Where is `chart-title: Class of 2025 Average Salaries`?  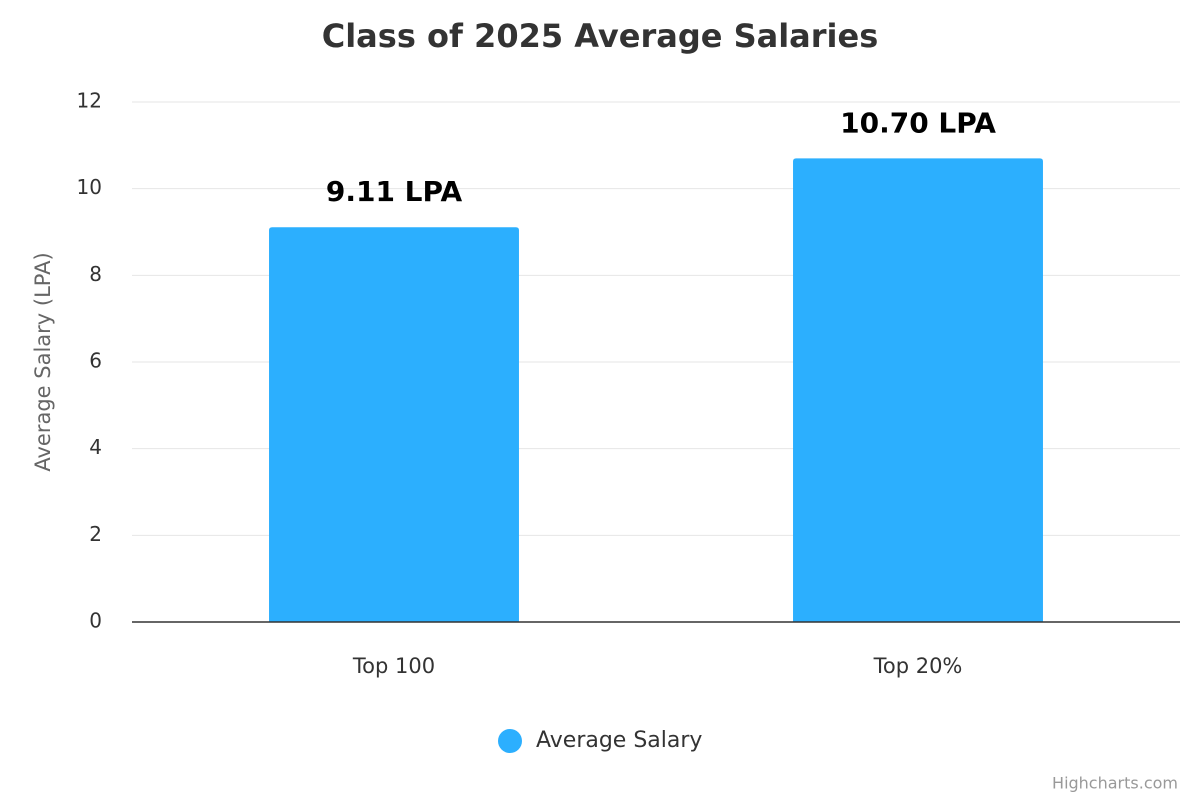
chart-title: Class of 2025 Average Salaries is located at coordinates (600, 36).